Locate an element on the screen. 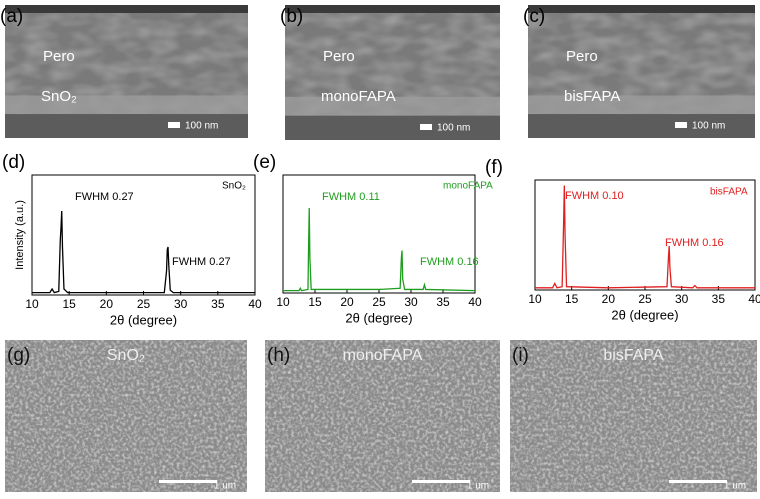 The height and width of the screenshot is (499, 760). panel-label: (b) is located at coordinates (291, 16).